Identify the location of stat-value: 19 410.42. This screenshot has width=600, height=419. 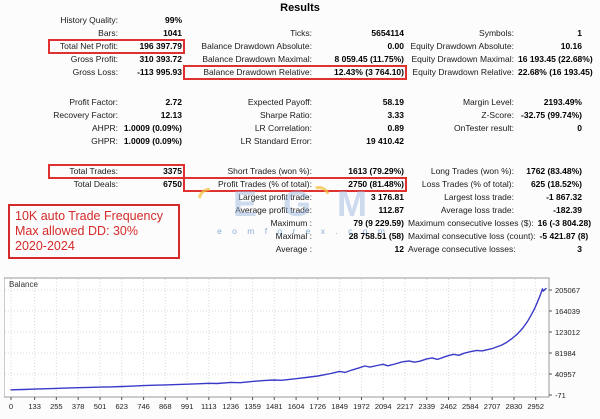
(385, 141).